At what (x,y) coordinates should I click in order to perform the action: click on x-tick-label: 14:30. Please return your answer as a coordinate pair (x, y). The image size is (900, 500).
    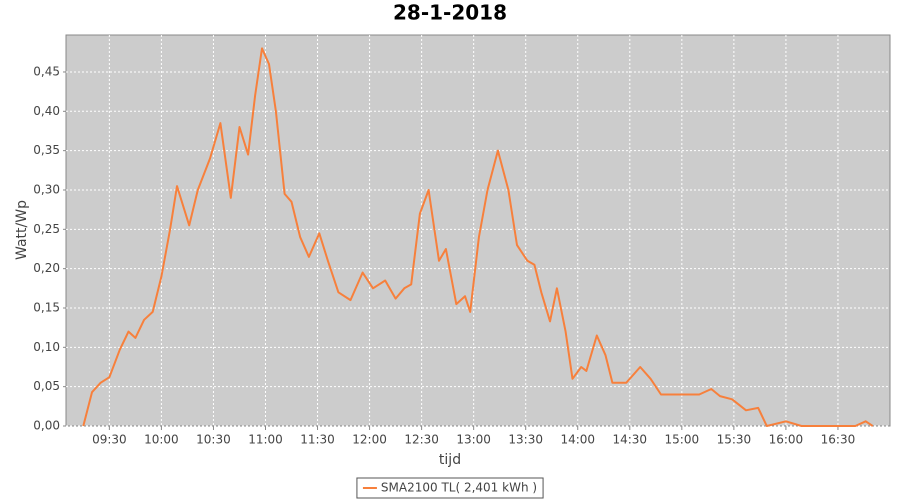
    Looking at the image, I should click on (629, 440).